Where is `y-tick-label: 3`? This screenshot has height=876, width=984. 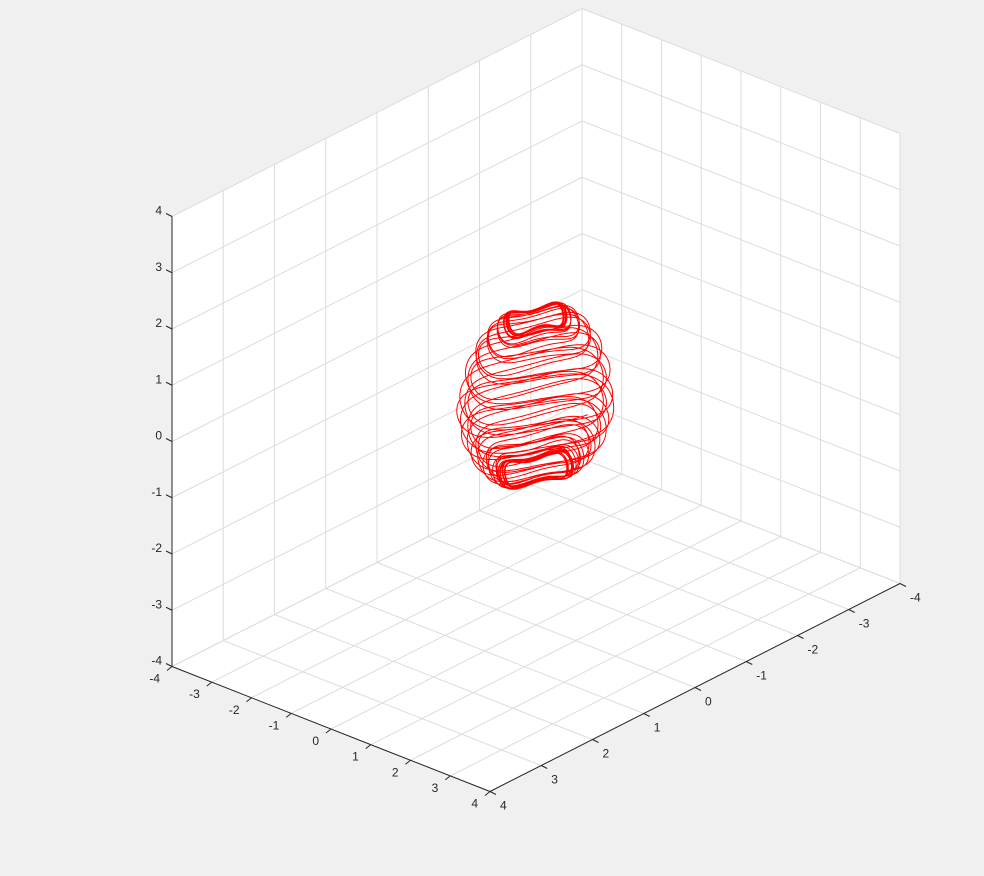
y-tick-label: 3 is located at coordinates (554, 780).